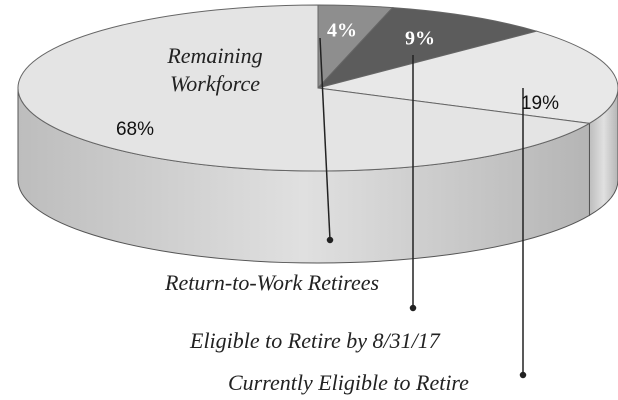 The width and height of the screenshot is (618, 400). Describe the element at coordinates (325, 139) in the screenshot. I see `leader-line` at that location.